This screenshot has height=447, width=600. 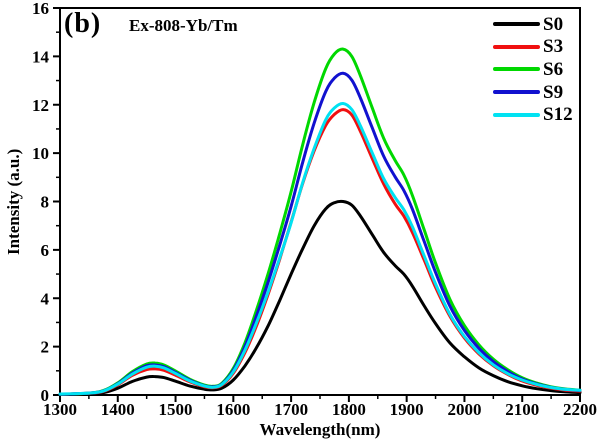 I want to click on legend-item-S0: S0, so click(x=533, y=24).